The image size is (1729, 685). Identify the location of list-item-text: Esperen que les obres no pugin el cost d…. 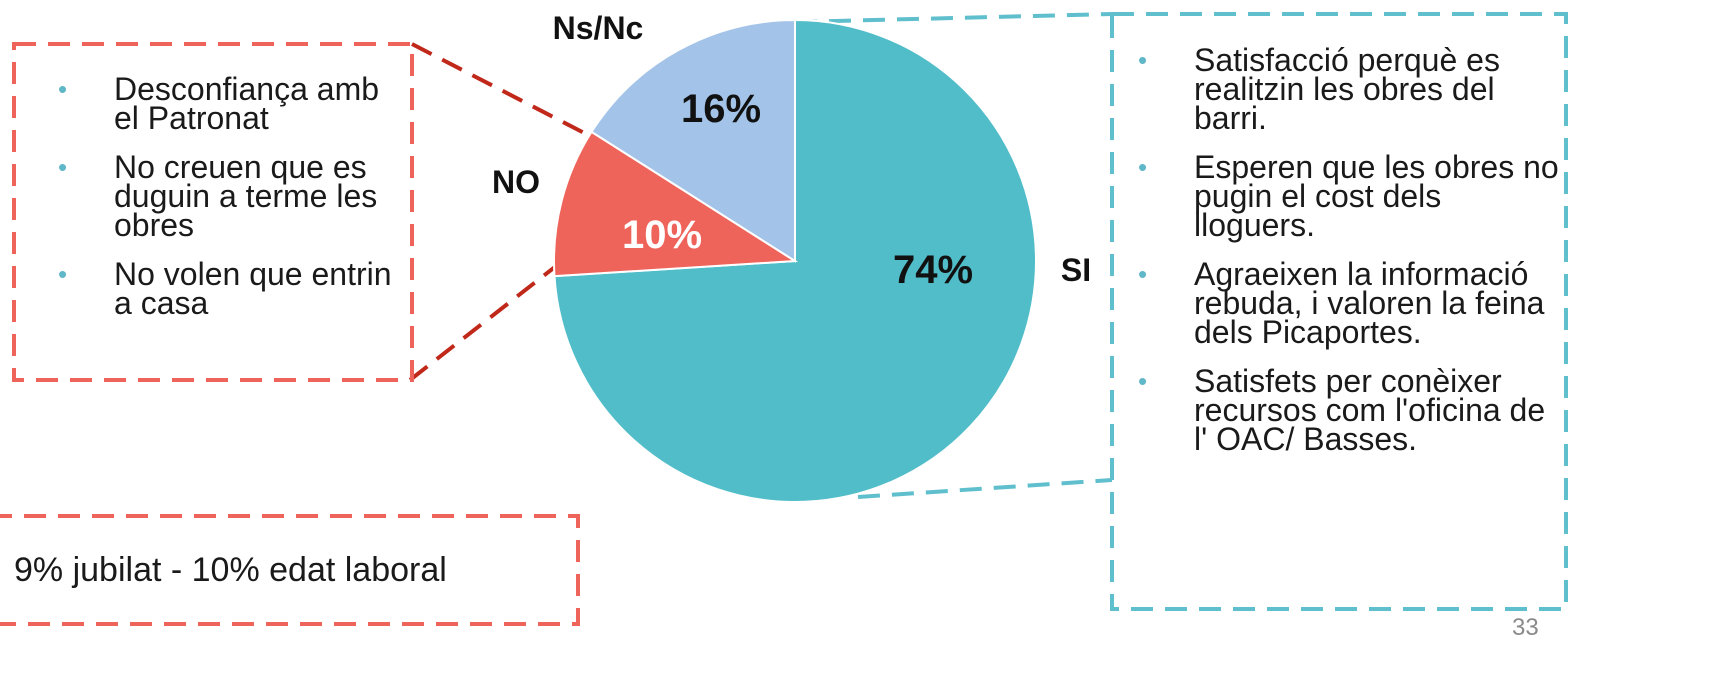
(1376, 196).